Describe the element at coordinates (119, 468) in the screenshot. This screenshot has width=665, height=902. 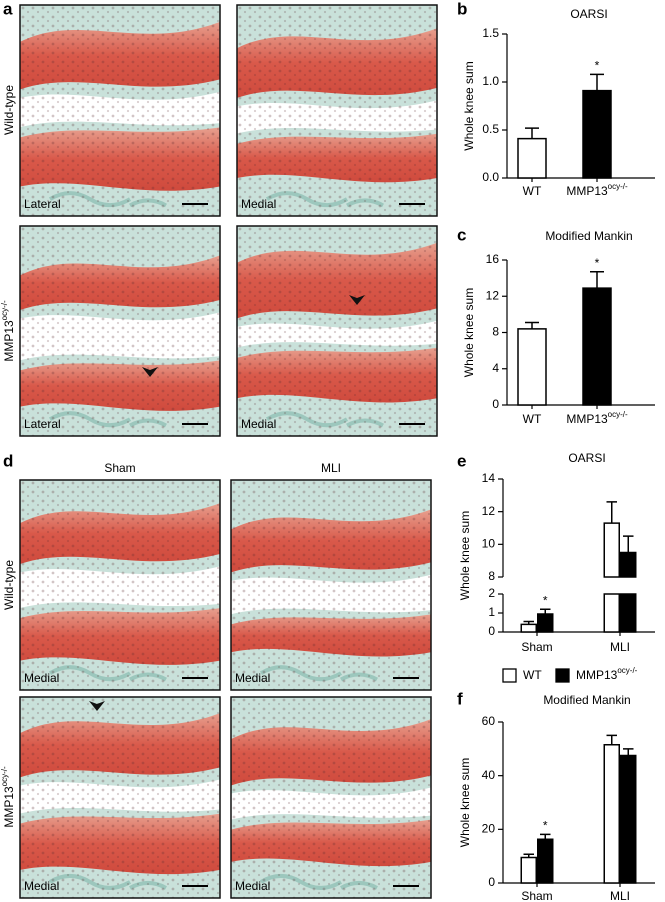
I see `column-label: Sham` at that location.